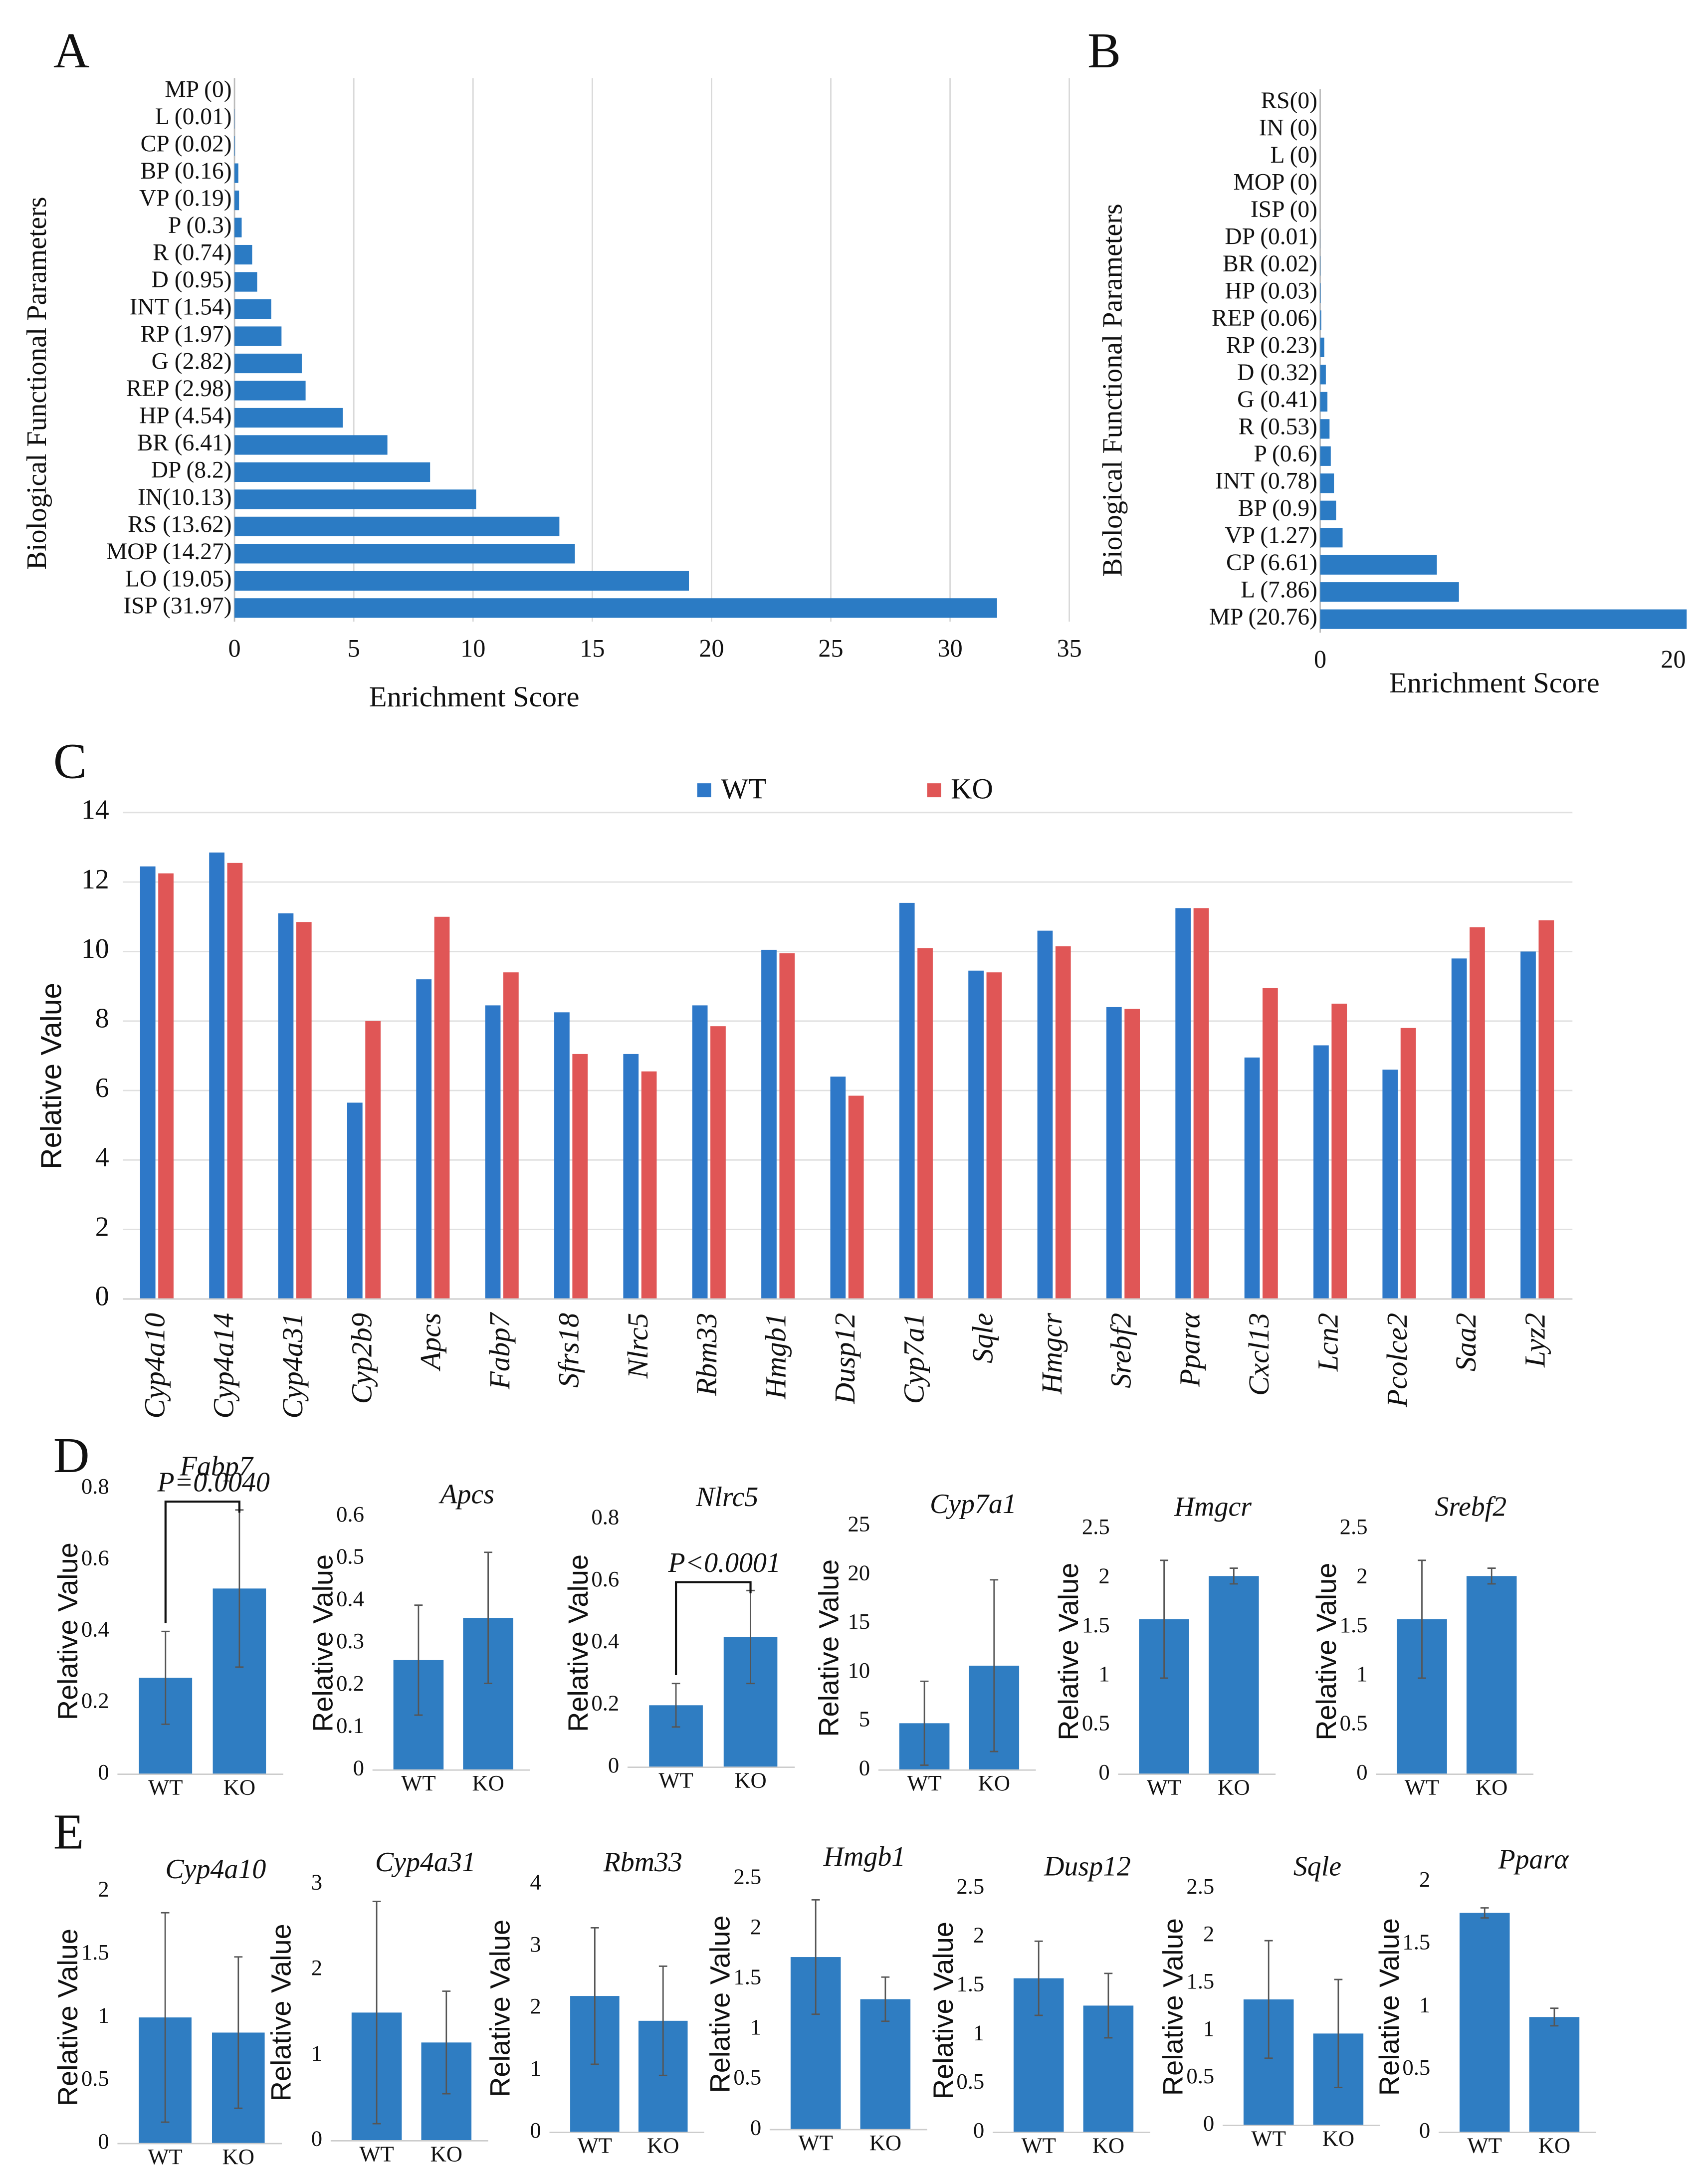 Image resolution: width=1708 pixels, height=2184 pixels. I want to click on y-tick-label: R (0.74), so click(192, 252).